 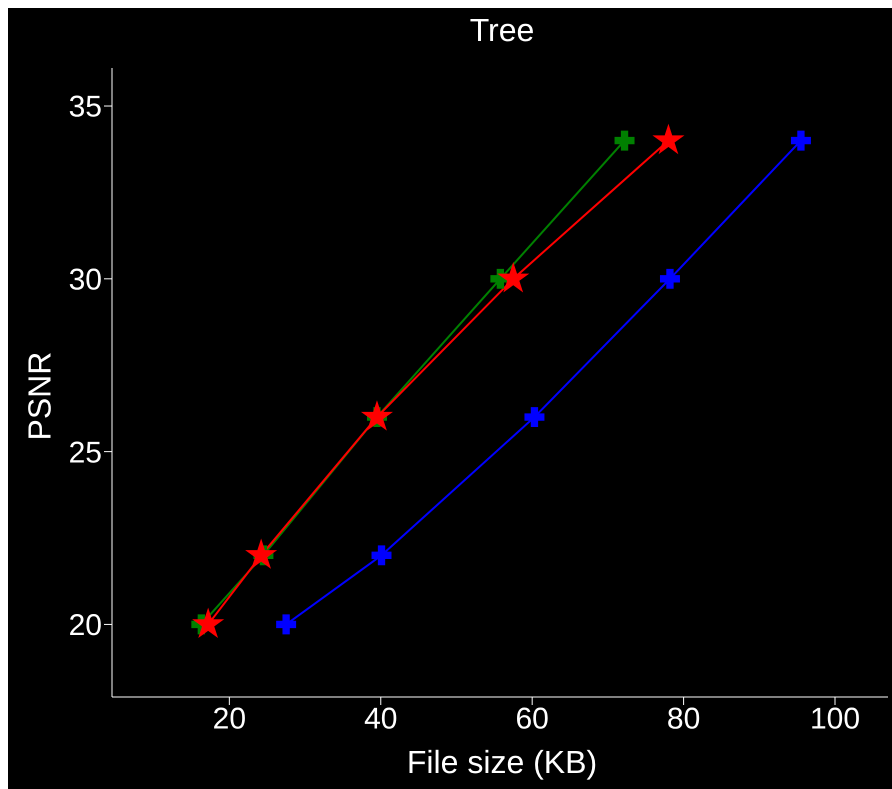 What do you see at coordinates (85, 625) in the screenshot?
I see `y-tick-label: 20` at bounding box center [85, 625].